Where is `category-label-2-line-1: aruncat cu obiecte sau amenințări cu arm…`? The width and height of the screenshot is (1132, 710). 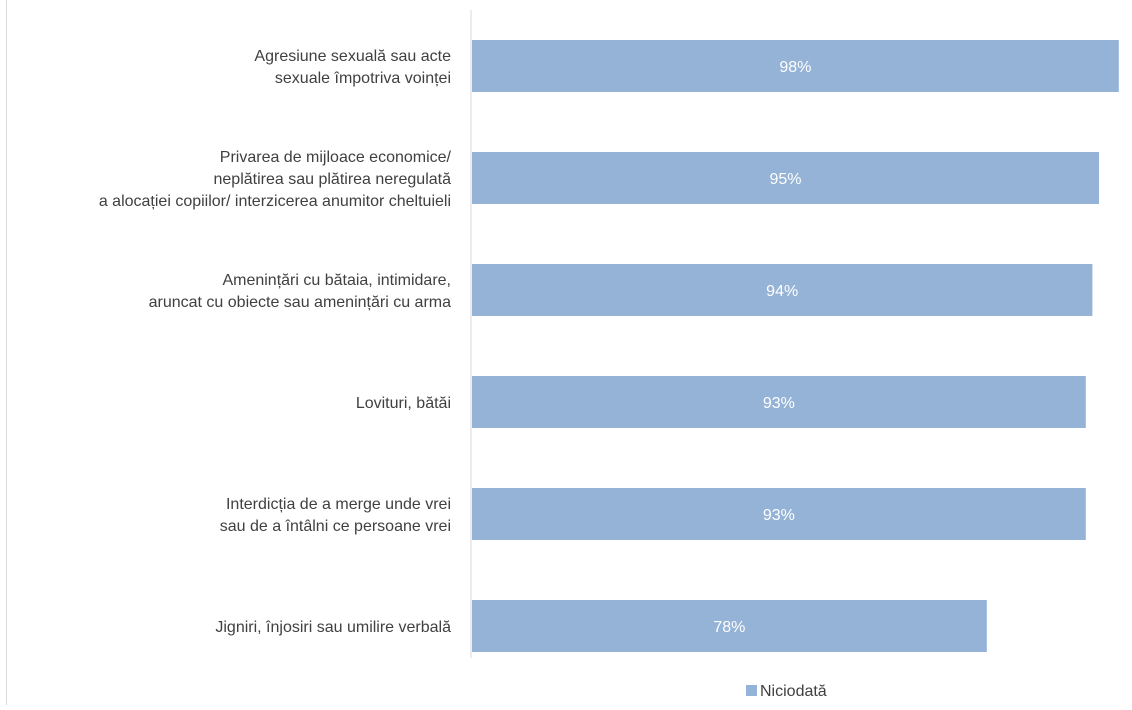
category-label-2-line-1: aruncat cu obiecte sau amenințări cu arm… is located at coordinates (300, 302).